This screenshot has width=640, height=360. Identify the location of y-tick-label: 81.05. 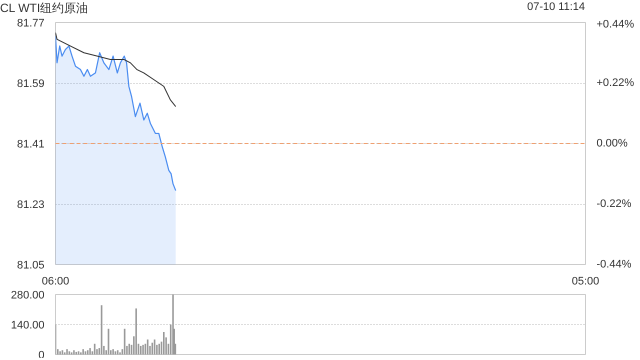
(30, 266).